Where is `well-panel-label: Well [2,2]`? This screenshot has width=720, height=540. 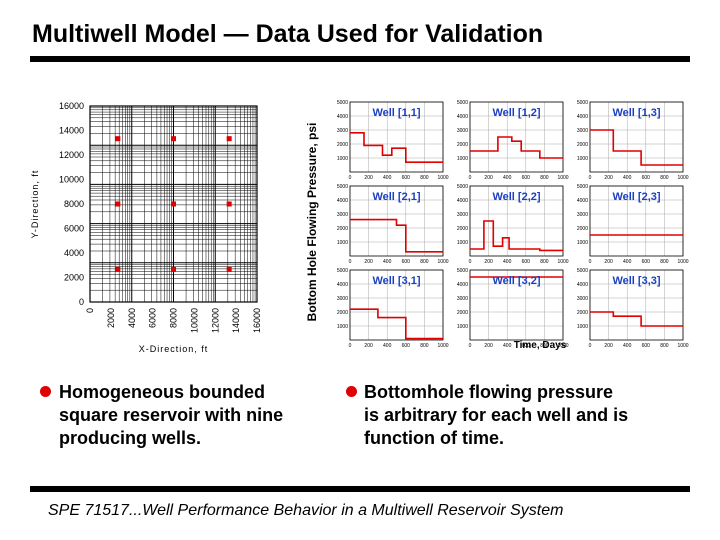 well-panel-label: Well [2,2] is located at coordinates (516, 197).